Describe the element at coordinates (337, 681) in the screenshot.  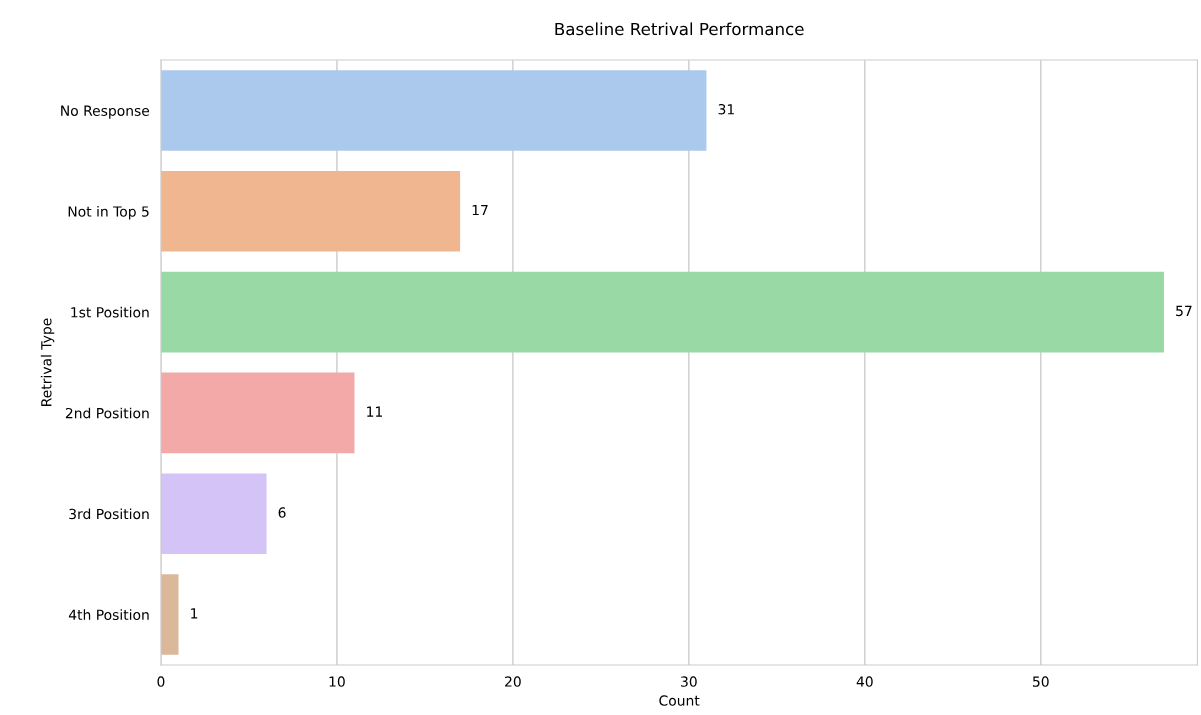
I see `x-tick-label: 10` at that location.